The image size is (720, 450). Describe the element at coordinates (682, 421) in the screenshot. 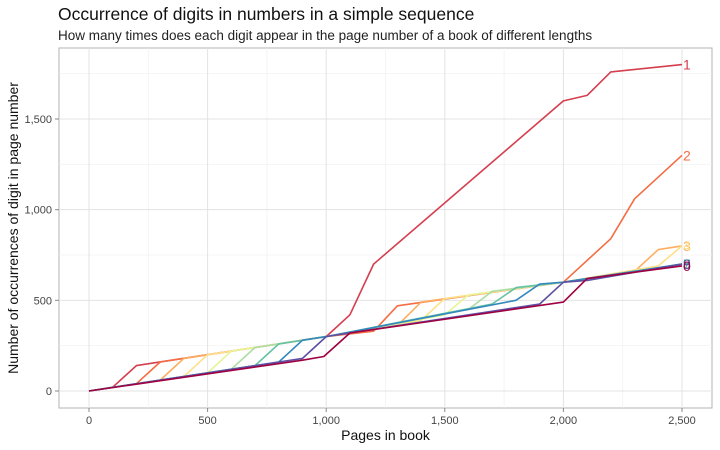

I see `x-tick-label: 2,500` at that location.